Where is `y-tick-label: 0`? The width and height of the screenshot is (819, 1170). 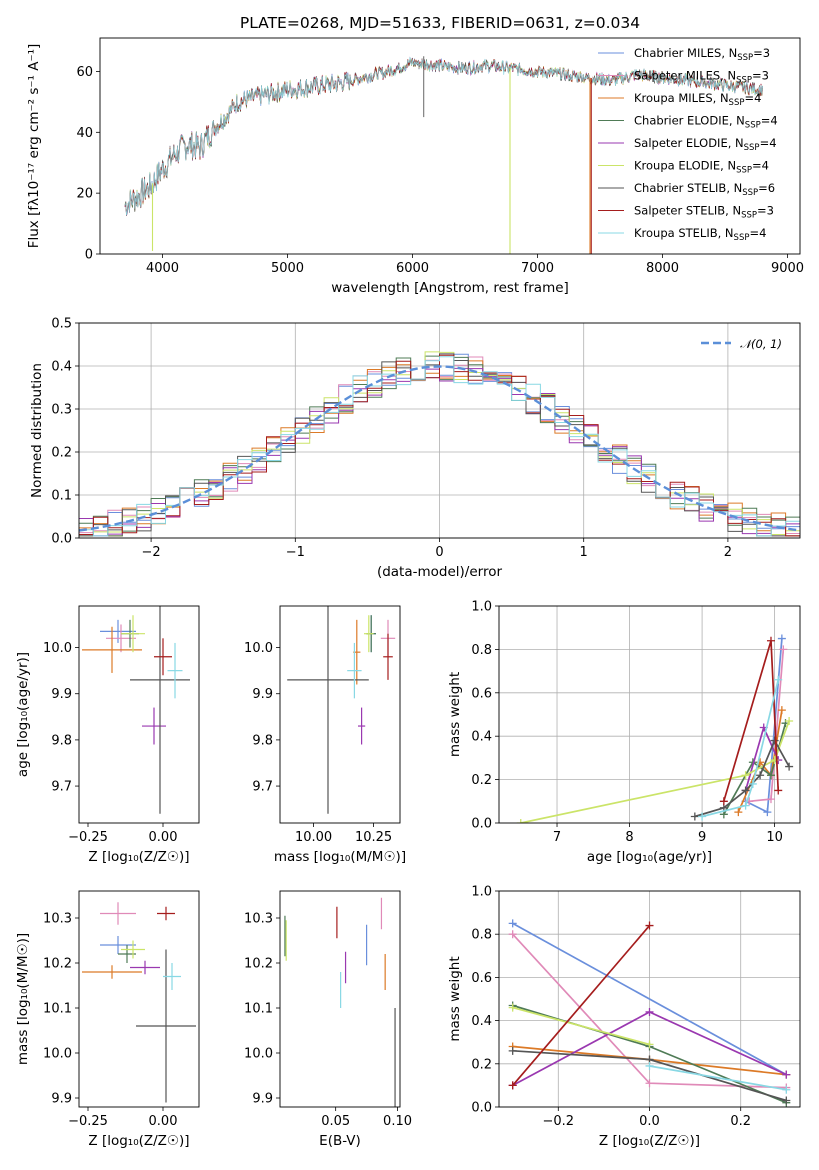
y-tick-label: 0 is located at coordinates (89, 255).